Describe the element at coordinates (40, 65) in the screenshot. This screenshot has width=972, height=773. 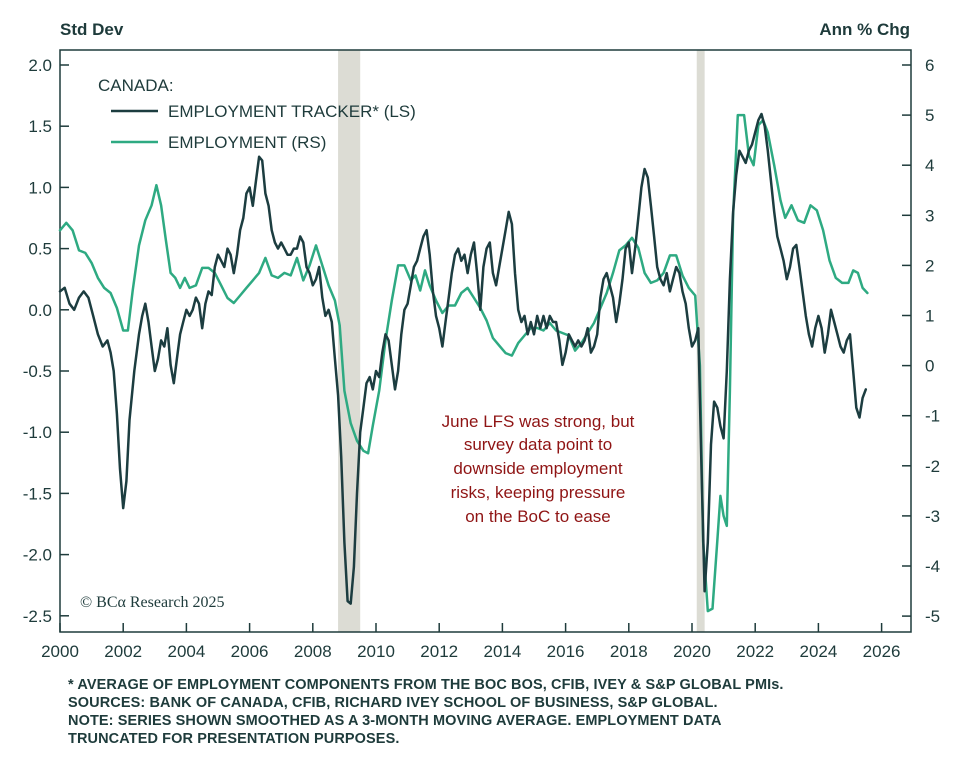
I see `y-left-tick-label: 2.0` at that location.